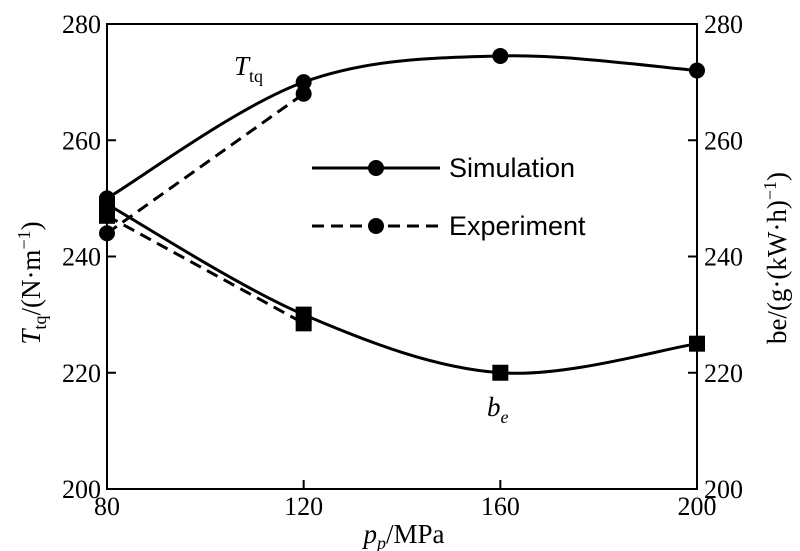 Image resolution: width=800 pixels, height=551 pixels. What do you see at coordinates (81, 140) in the screenshot?
I see `left-tick-label: 260` at bounding box center [81, 140].